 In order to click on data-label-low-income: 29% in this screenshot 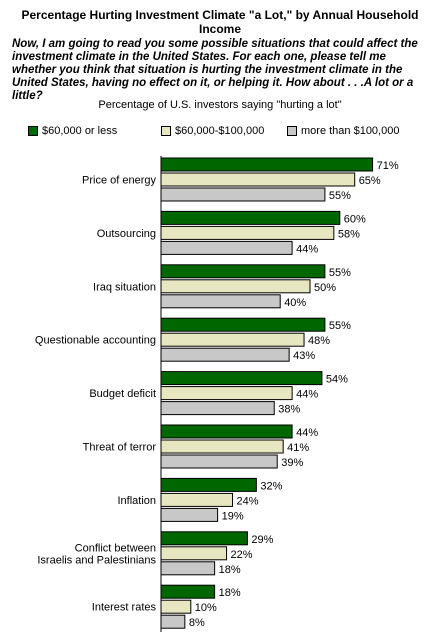, I will do `click(262, 540)`.